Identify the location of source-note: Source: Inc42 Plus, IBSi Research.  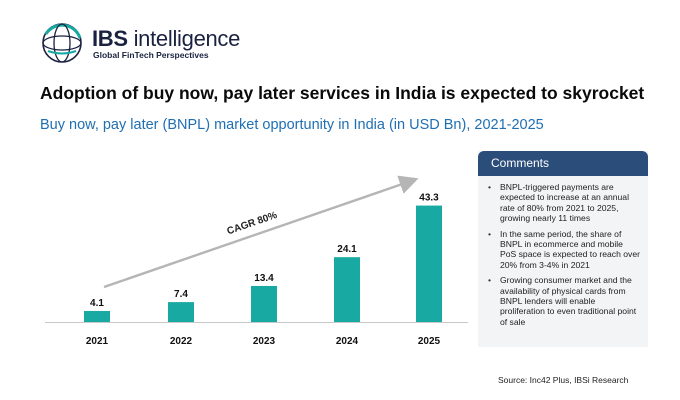
(563, 380).